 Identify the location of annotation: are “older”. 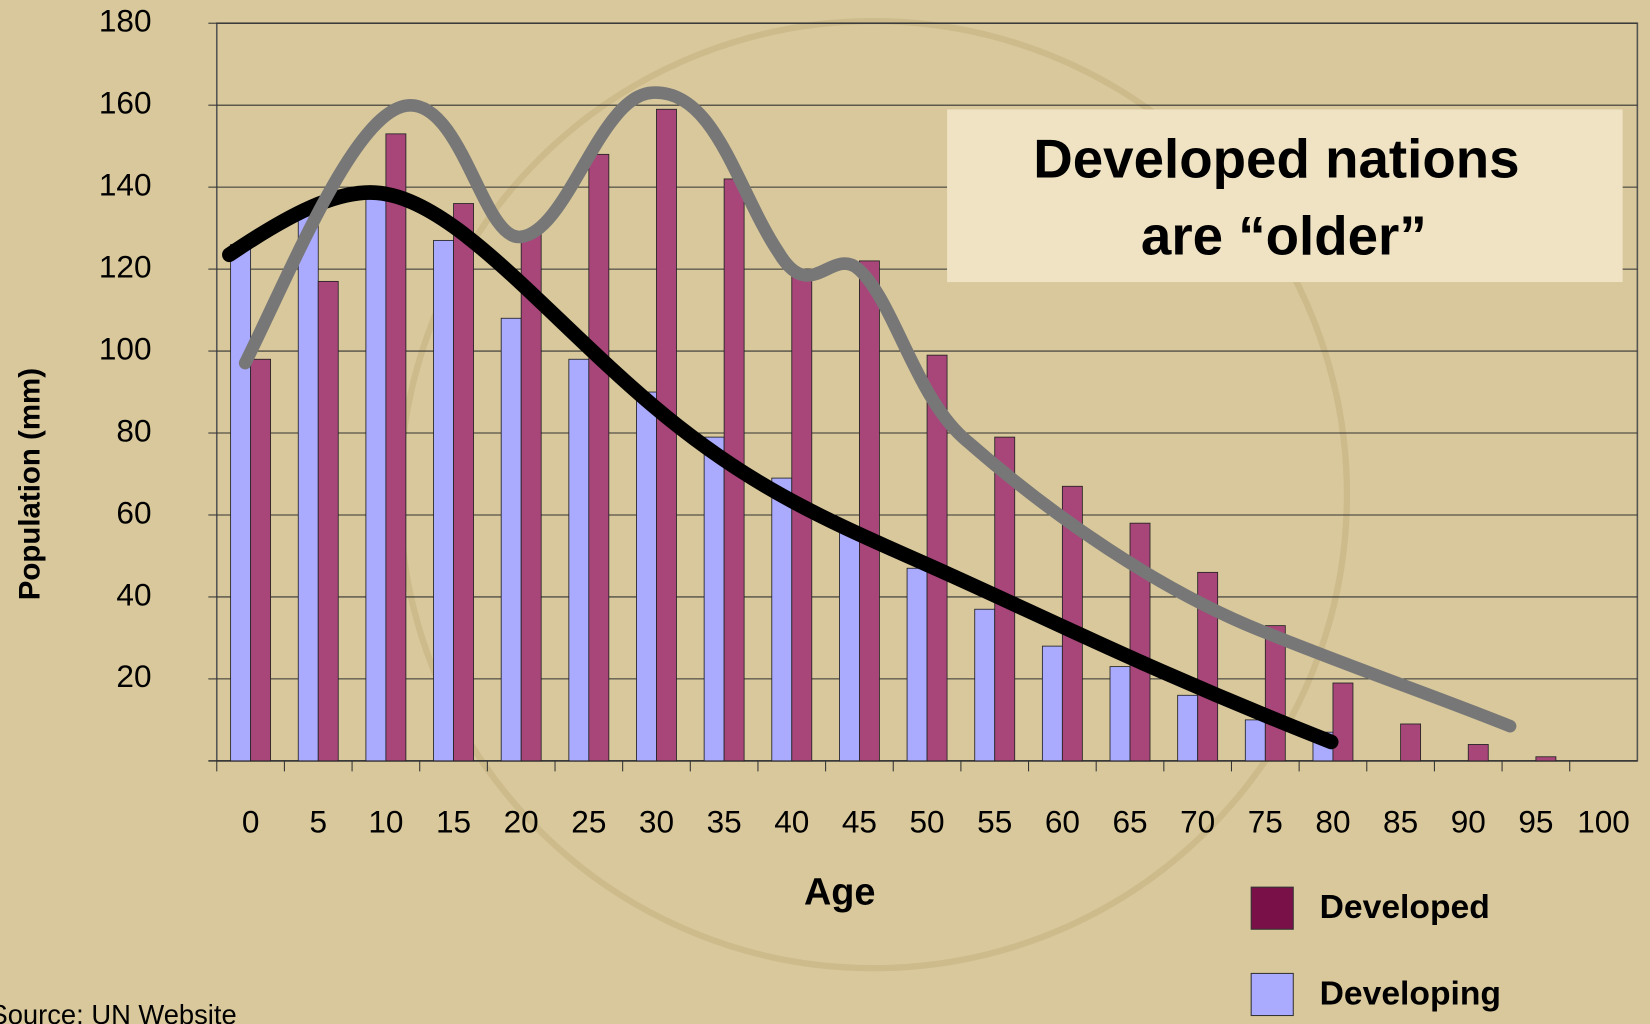
(1284, 235).